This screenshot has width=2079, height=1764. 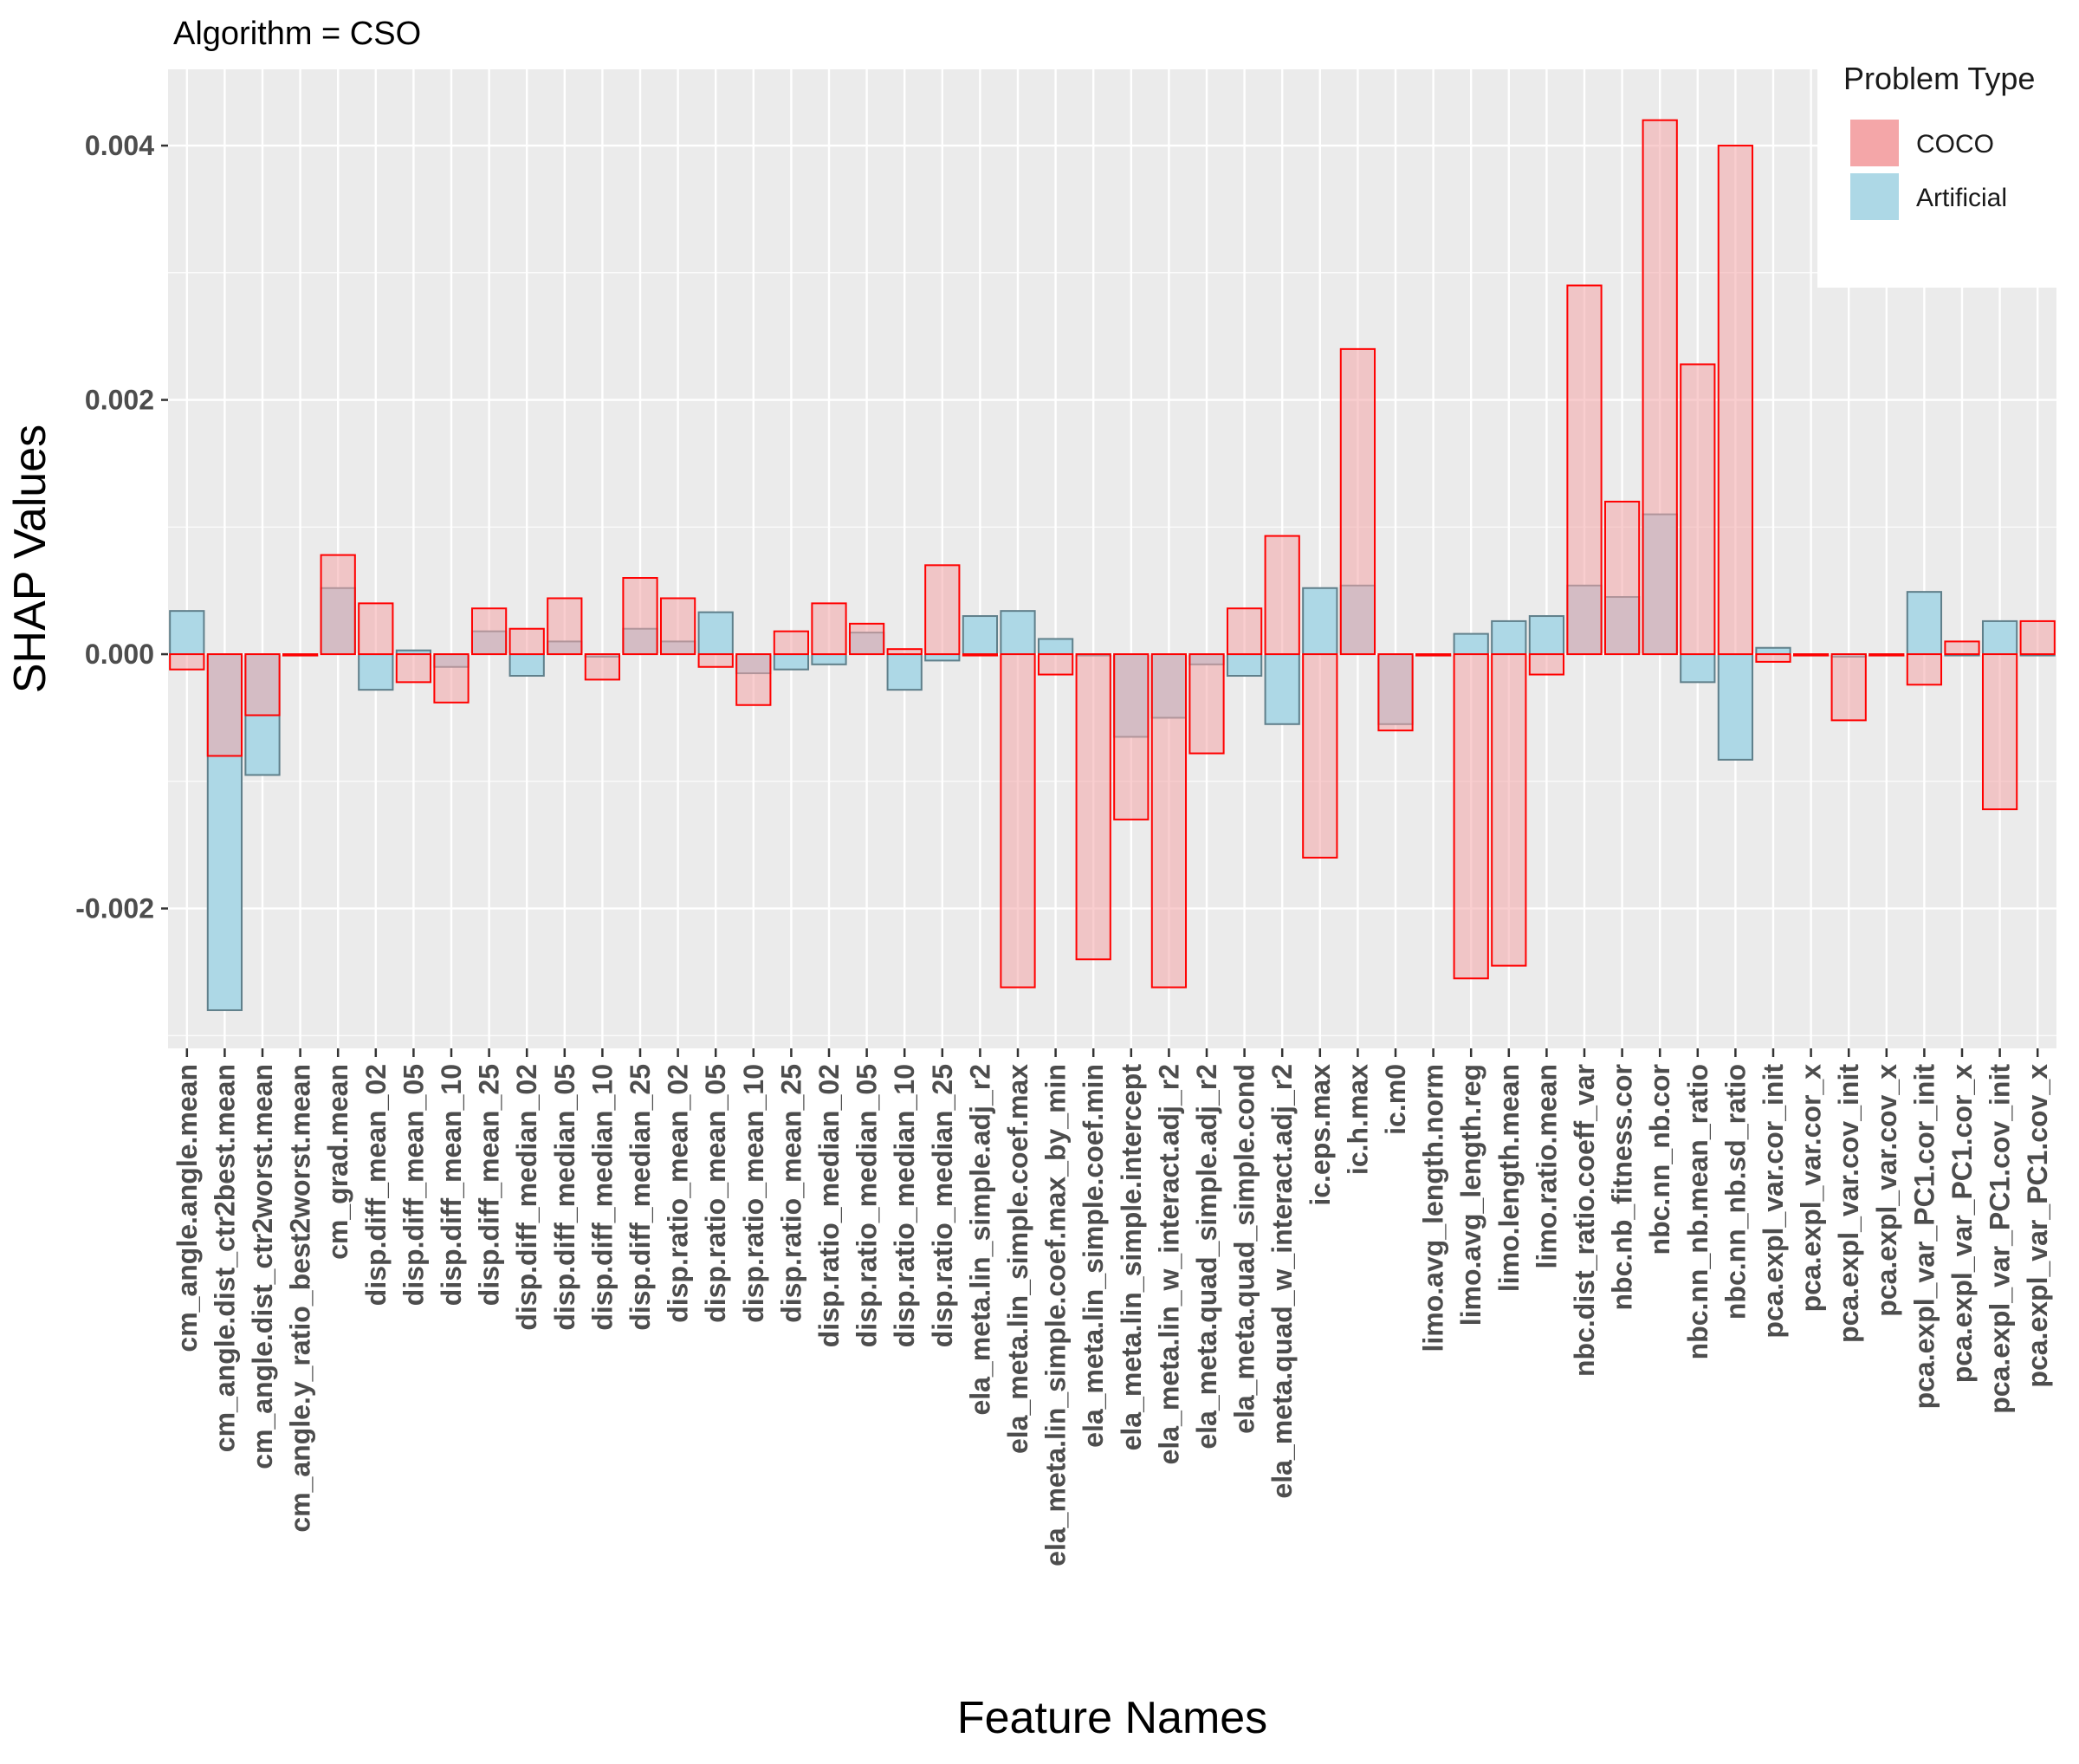 What do you see at coordinates (224, 1258) in the screenshot?
I see `x-tick-label: cm_angle.dist_ctr2best.mean` at bounding box center [224, 1258].